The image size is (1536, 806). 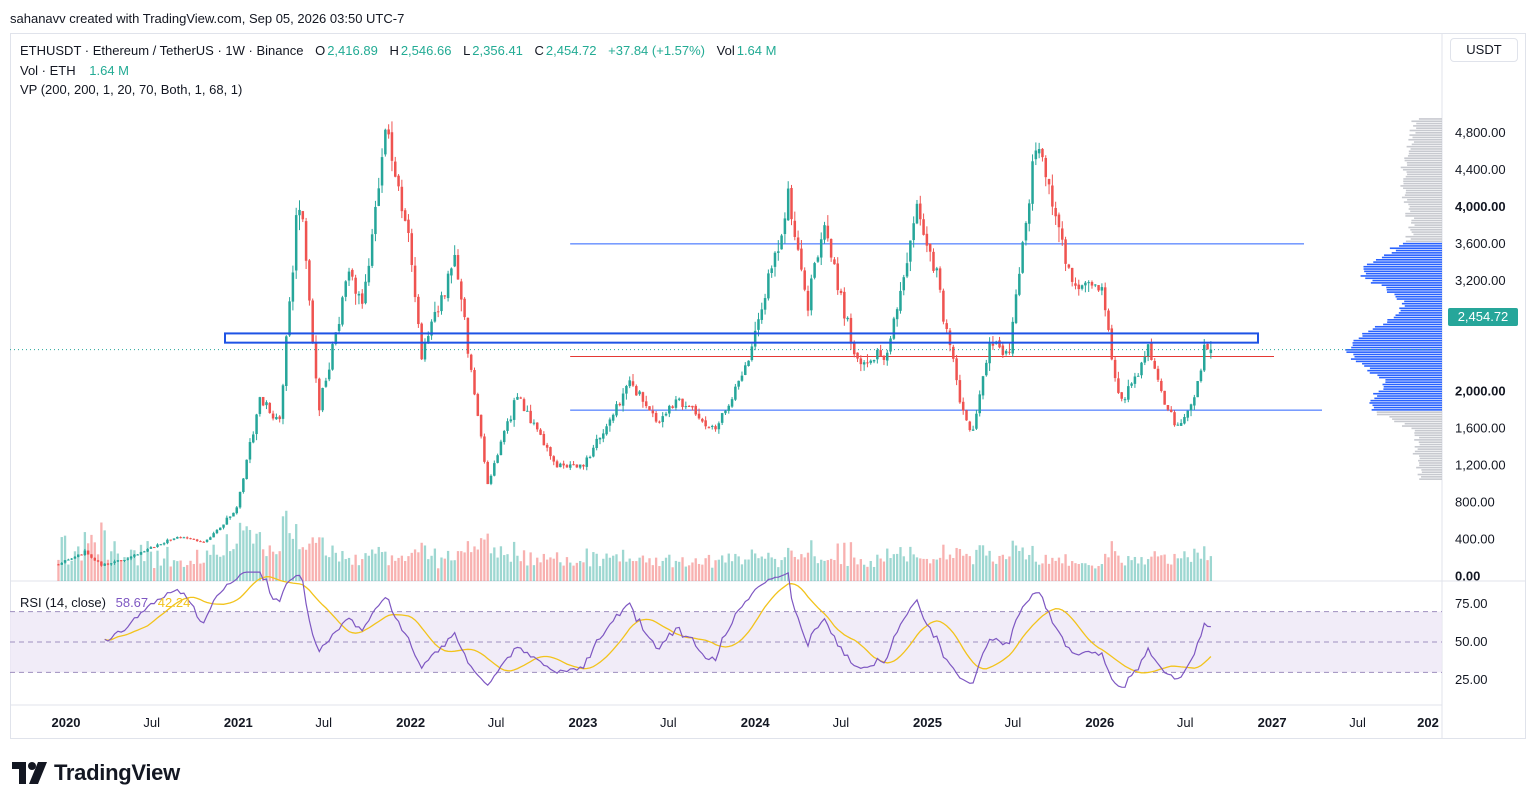 I want to click on tradingview-logo: TradingView, so click(x=96, y=773).